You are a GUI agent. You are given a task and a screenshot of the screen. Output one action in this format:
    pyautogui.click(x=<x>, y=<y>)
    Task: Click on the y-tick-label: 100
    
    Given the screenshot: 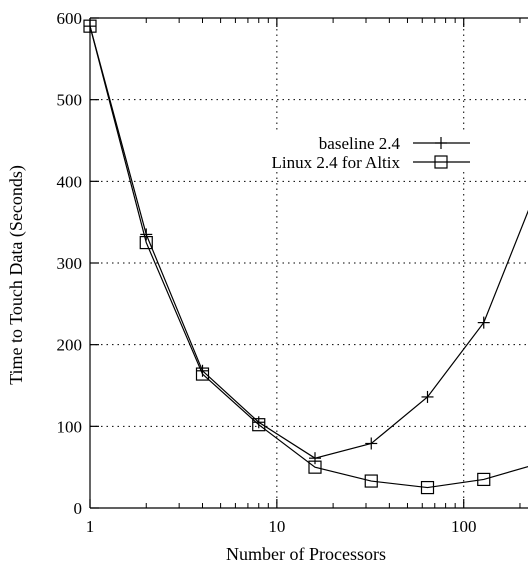 What is the action you would take?
    pyautogui.click(x=70, y=426)
    